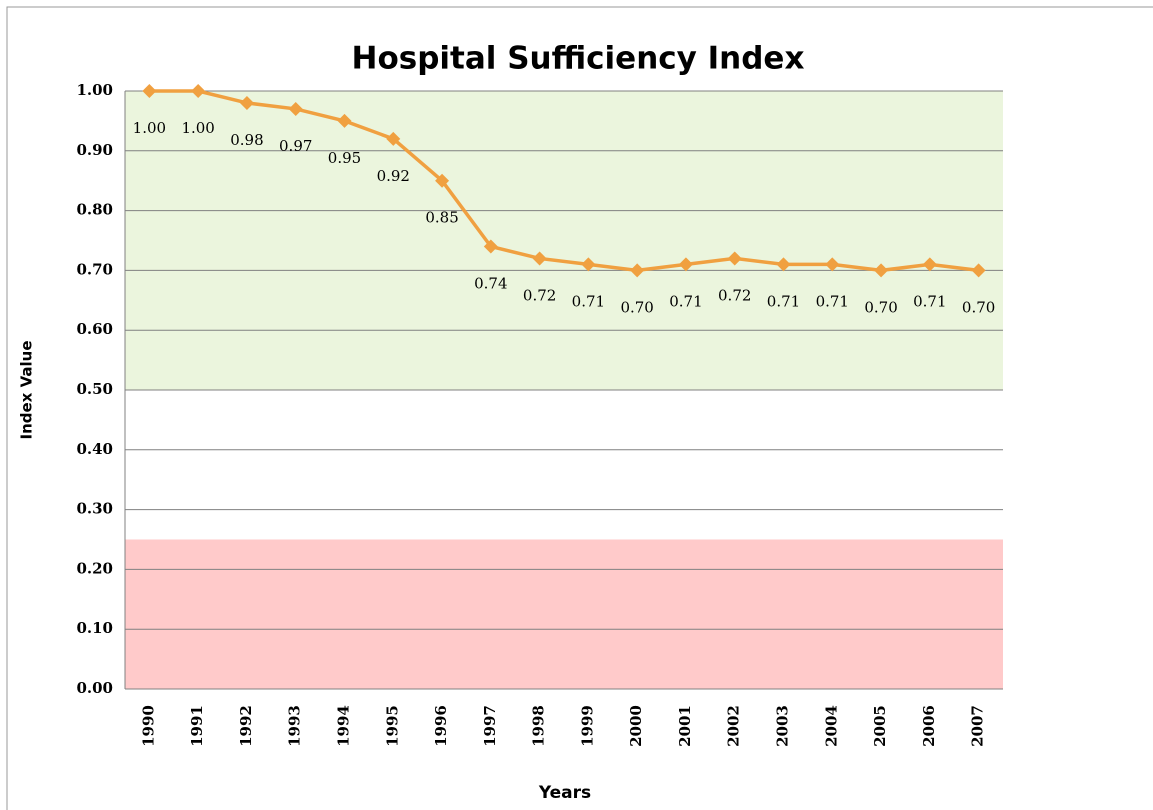 Image resolution: width=1153 pixels, height=810 pixels. I want to click on x-tick-label: 1998, so click(539, 726).